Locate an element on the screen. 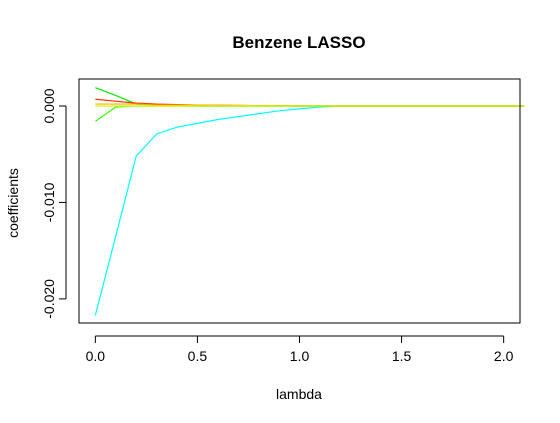 The width and height of the screenshot is (560, 423). y-tick-label: -0.010 is located at coordinates (49, 202).